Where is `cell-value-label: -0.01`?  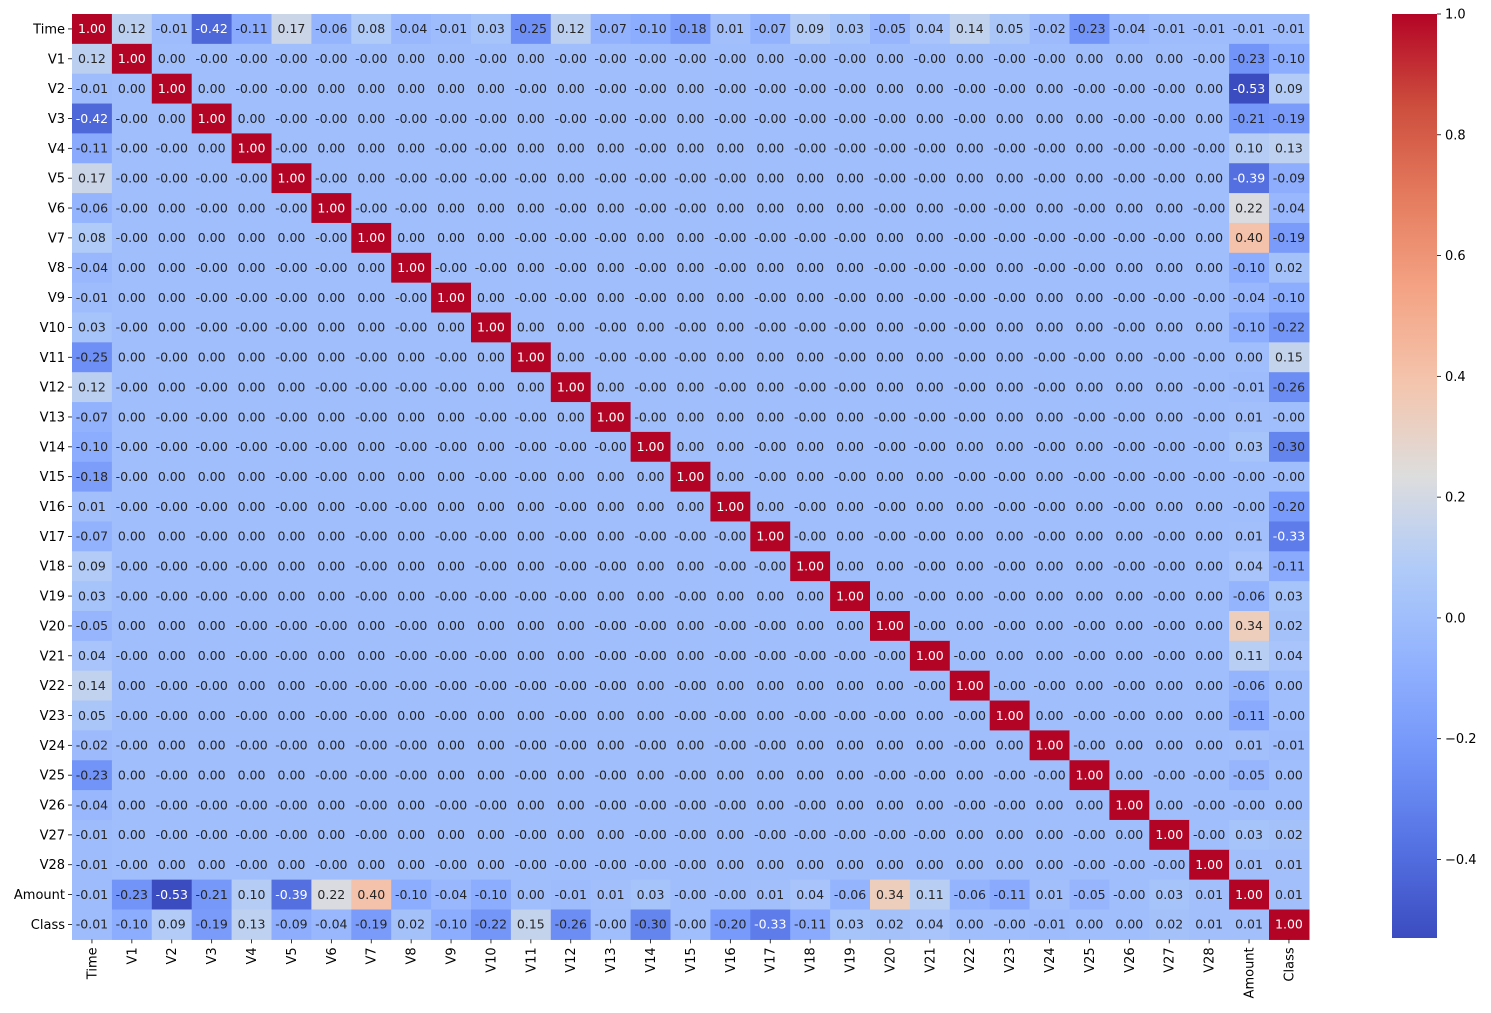
cell-value-label: -0.01 is located at coordinates (92, 864).